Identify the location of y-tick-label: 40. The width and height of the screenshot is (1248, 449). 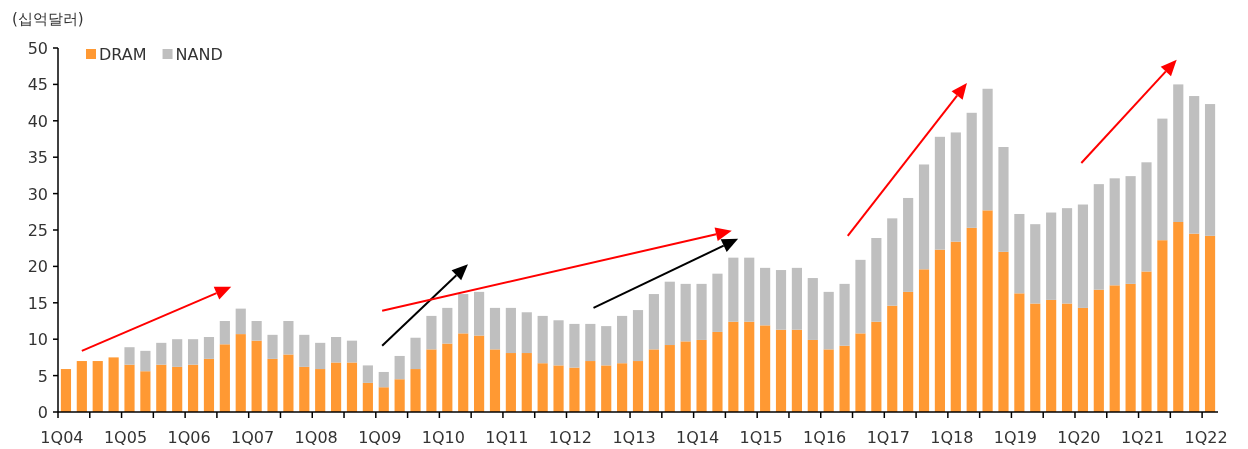
(37, 121).